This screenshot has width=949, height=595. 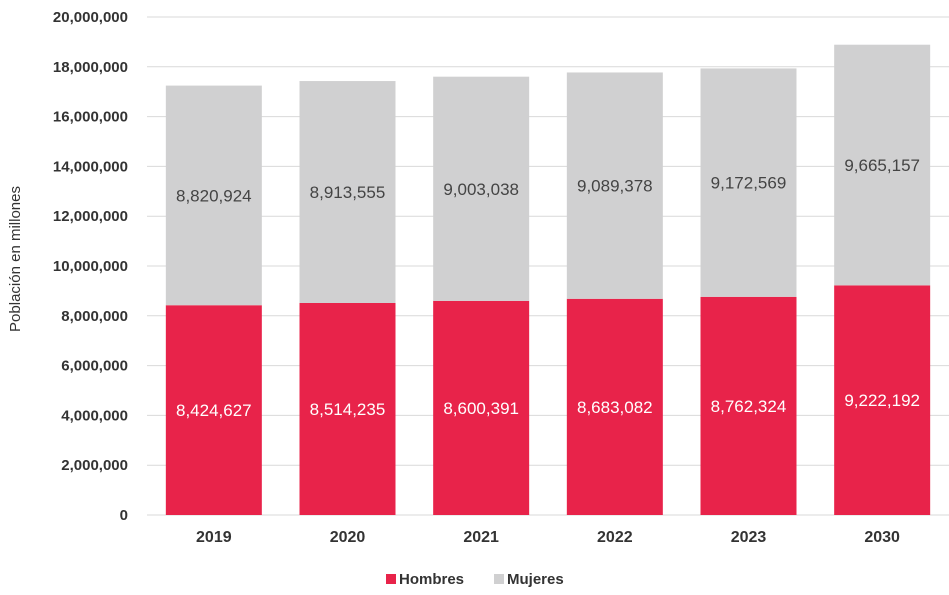 What do you see at coordinates (749, 537) in the screenshot?
I see `x-tick-label: 2023` at bounding box center [749, 537].